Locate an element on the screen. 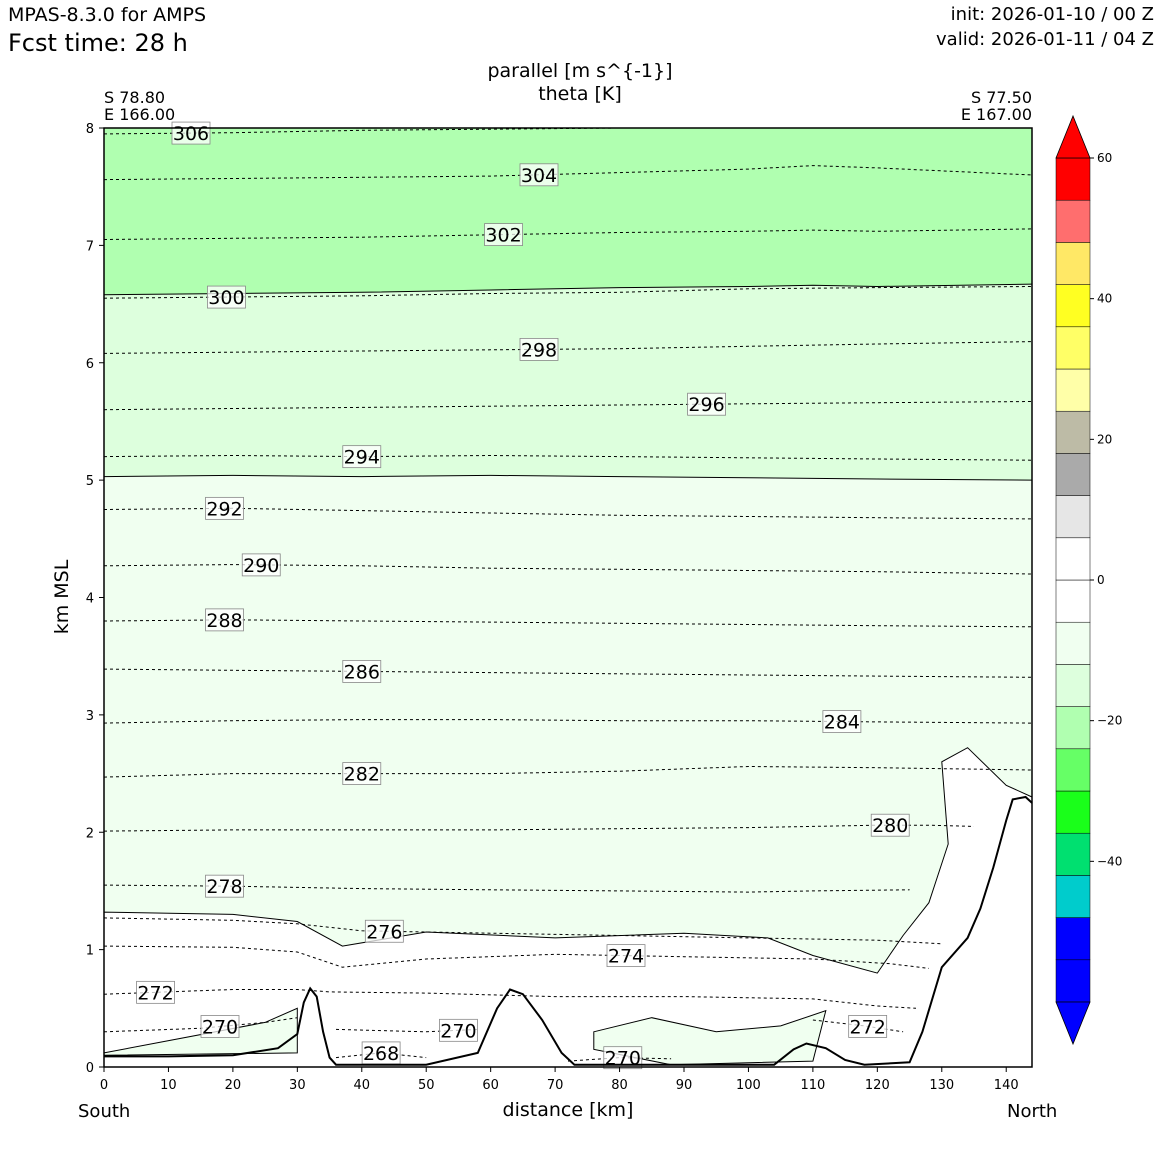  contour-label: 274 is located at coordinates (626, 957).